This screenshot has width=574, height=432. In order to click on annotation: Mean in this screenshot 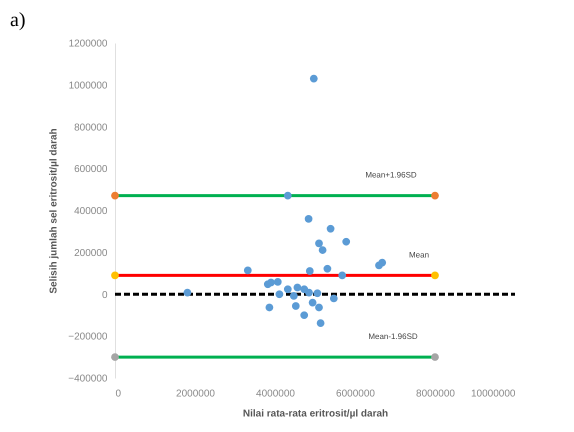, I will do `click(419, 255)`.